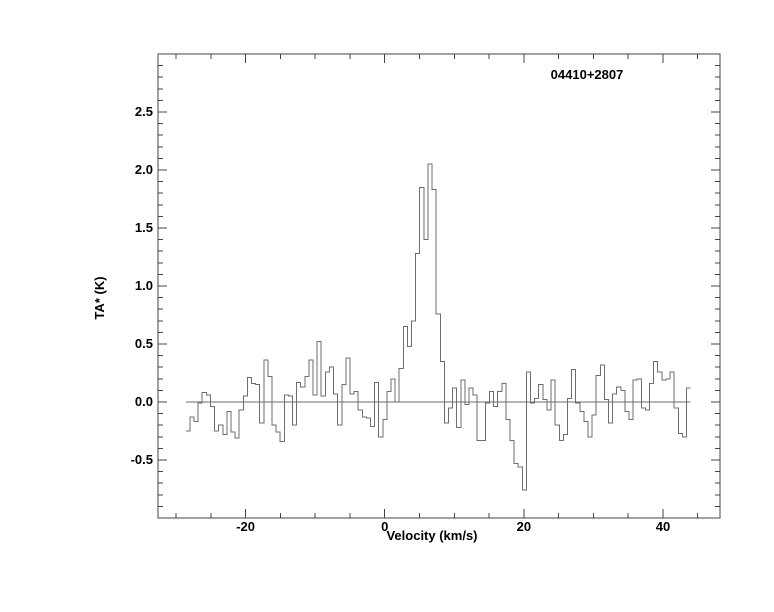  Describe the element at coordinates (143, 401) in the screenshot. I see `y-tick-label: 0.0` at that location.